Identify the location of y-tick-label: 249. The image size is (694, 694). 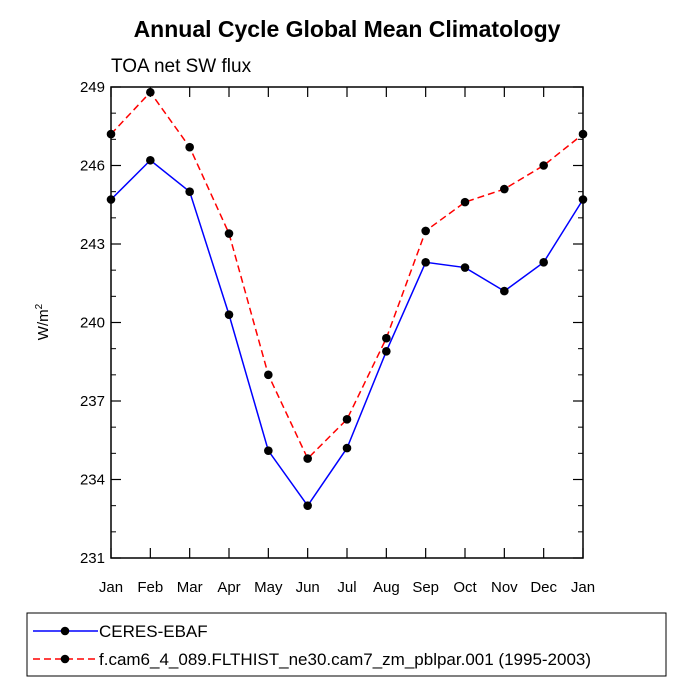
(92, 87).